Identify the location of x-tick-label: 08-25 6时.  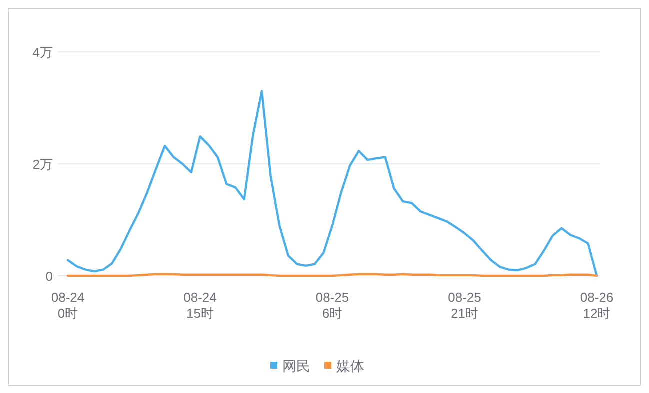
(333, 305).